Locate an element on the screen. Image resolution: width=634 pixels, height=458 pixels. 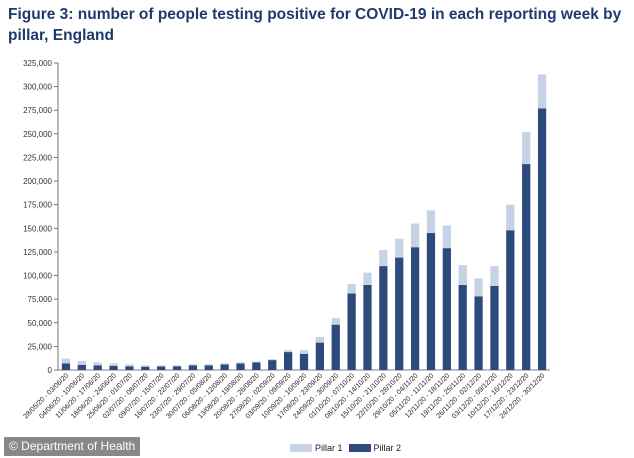
legend-item-pillar-1: Pillar 1 is located at coordinates (316, 448).